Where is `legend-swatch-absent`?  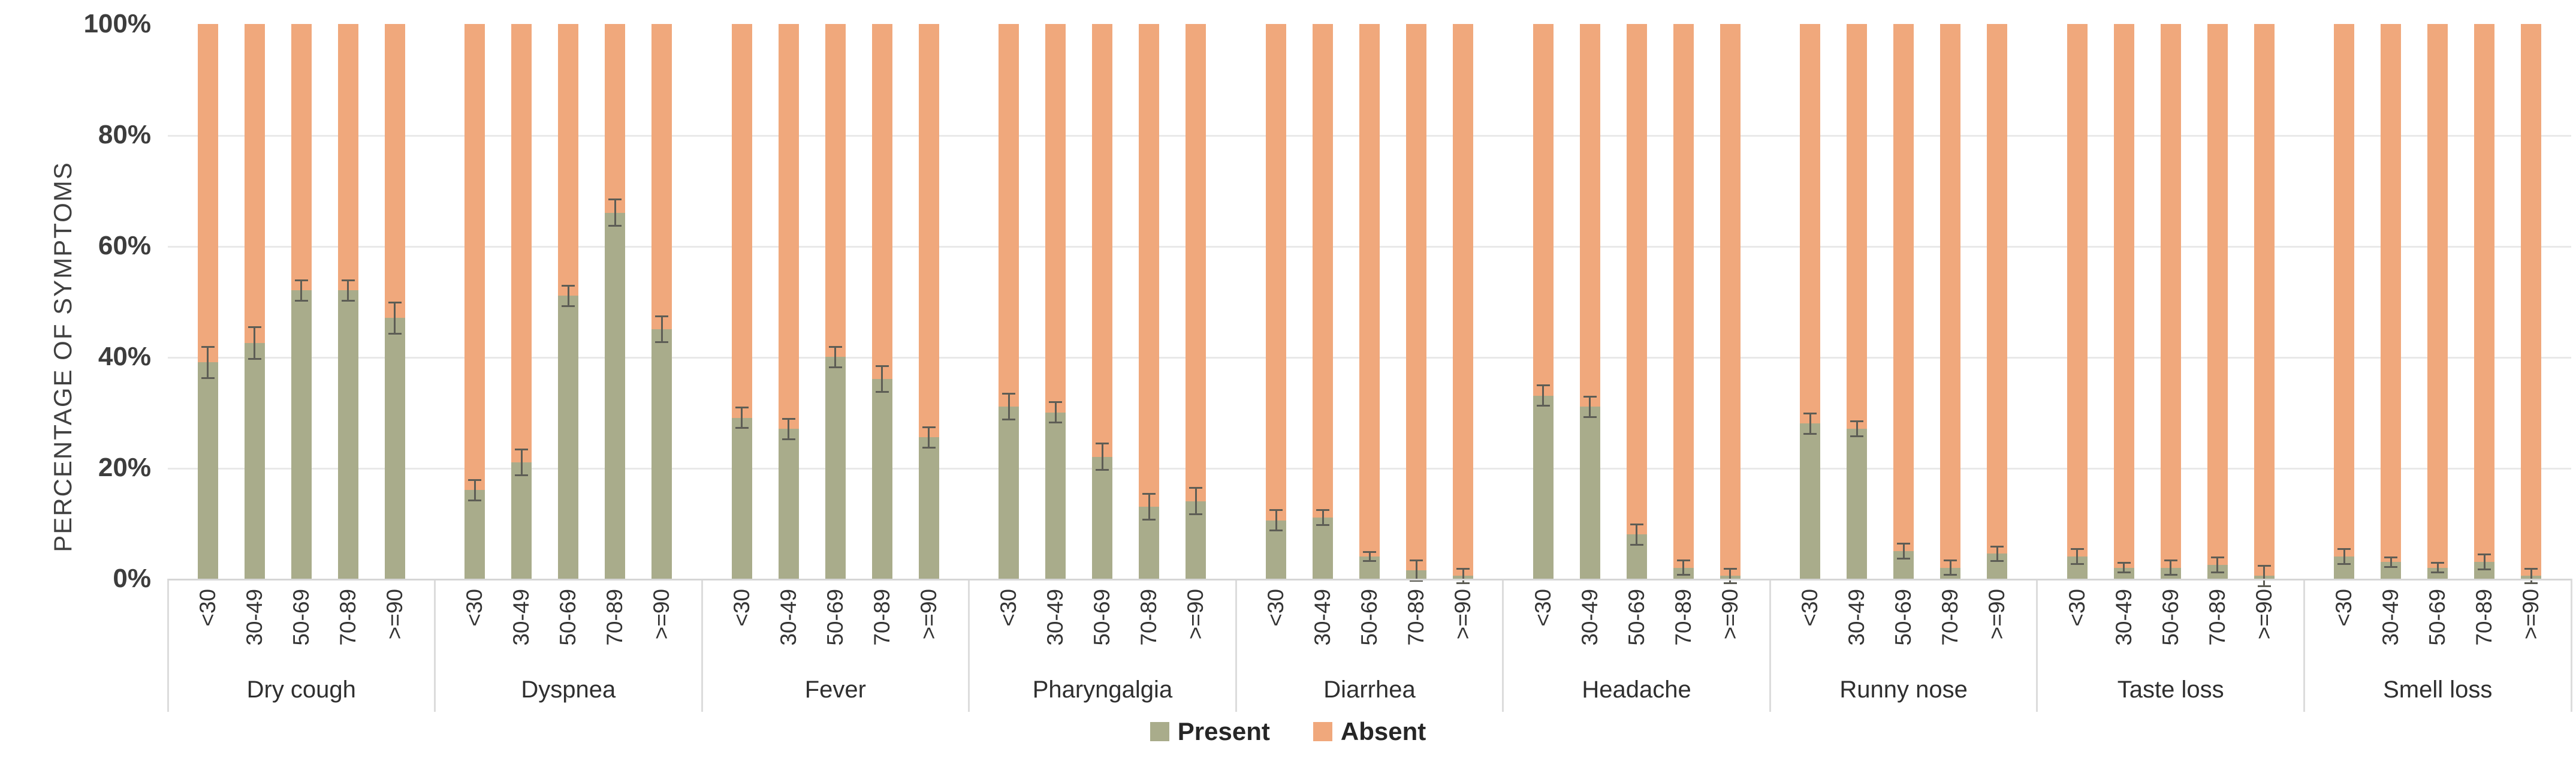 legend-swatch-absent is located at coordinates (1322, 731).